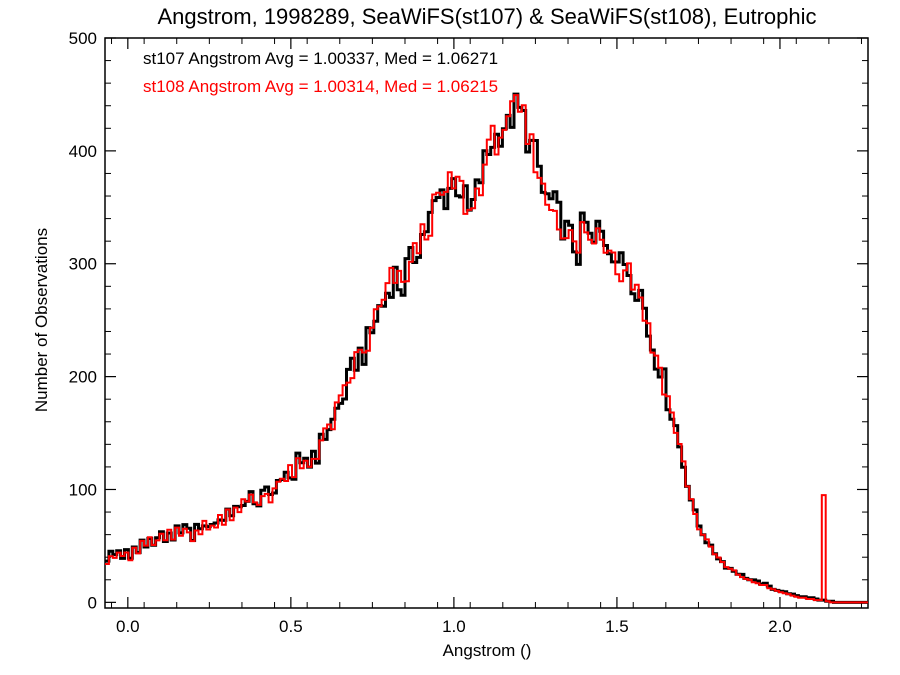 Image resolution: width=900 pixels, height=675 pixels. What do you see at coordinates (617, 626) in the screenshot?
I see `x-tick-label: 1.5` at bounding box center [617, 626].